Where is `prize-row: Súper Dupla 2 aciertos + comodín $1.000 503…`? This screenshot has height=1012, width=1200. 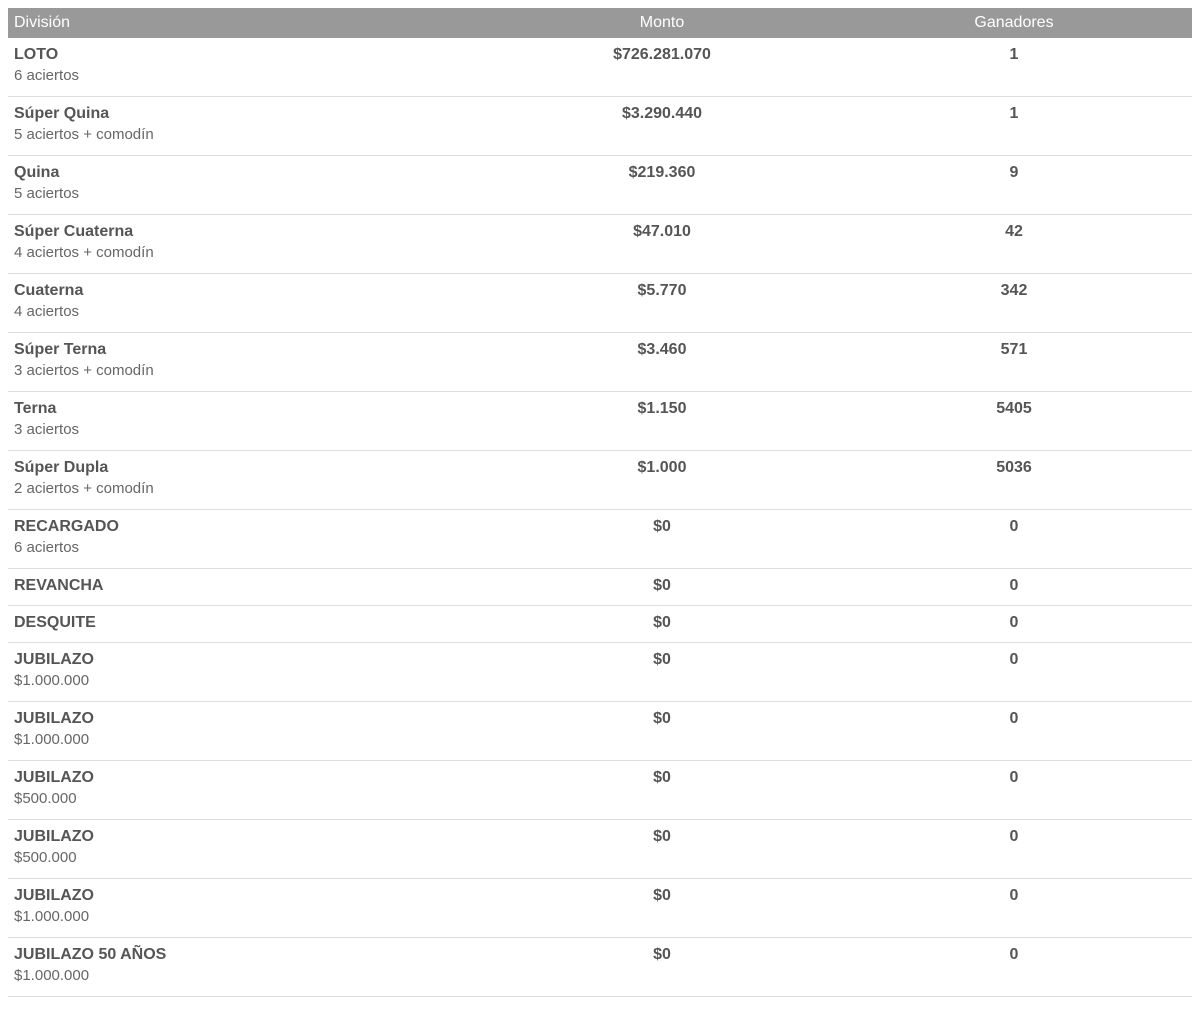
prize-row: Súper Dupla 2 aciertos + comodín $1.000 503… is located at coordinates (600, 480).